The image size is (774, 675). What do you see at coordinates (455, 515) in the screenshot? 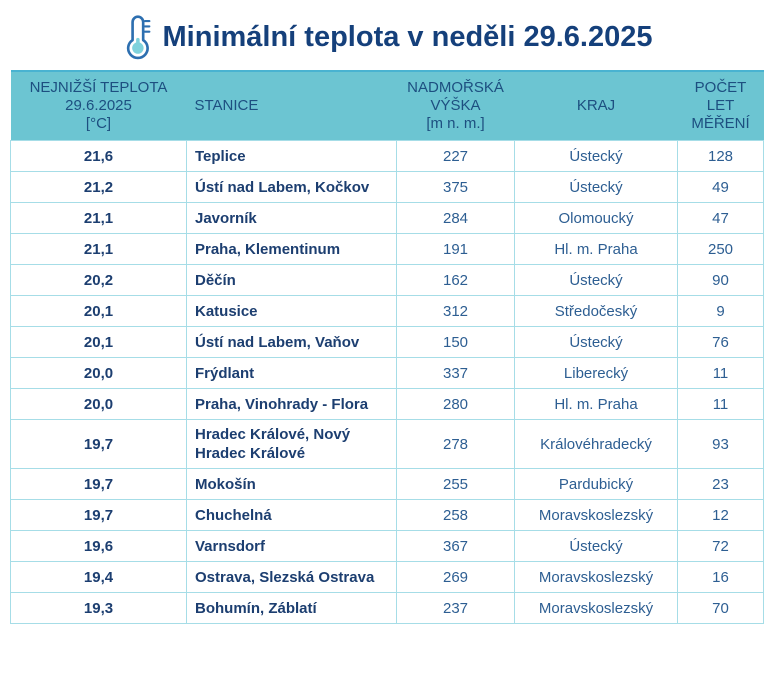
I see `cell-altitude: 258` at bounding box center [455, 515].